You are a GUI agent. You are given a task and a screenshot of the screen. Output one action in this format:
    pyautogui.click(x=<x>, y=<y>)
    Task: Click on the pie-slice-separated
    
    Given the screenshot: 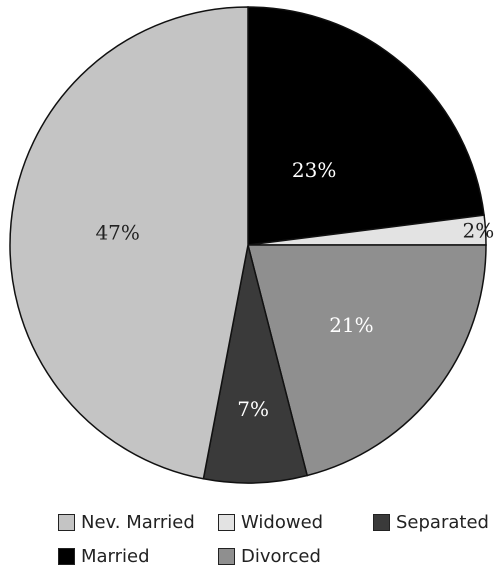 What is the action you would take?
    pyautogui.click(x=255, y=364)
    